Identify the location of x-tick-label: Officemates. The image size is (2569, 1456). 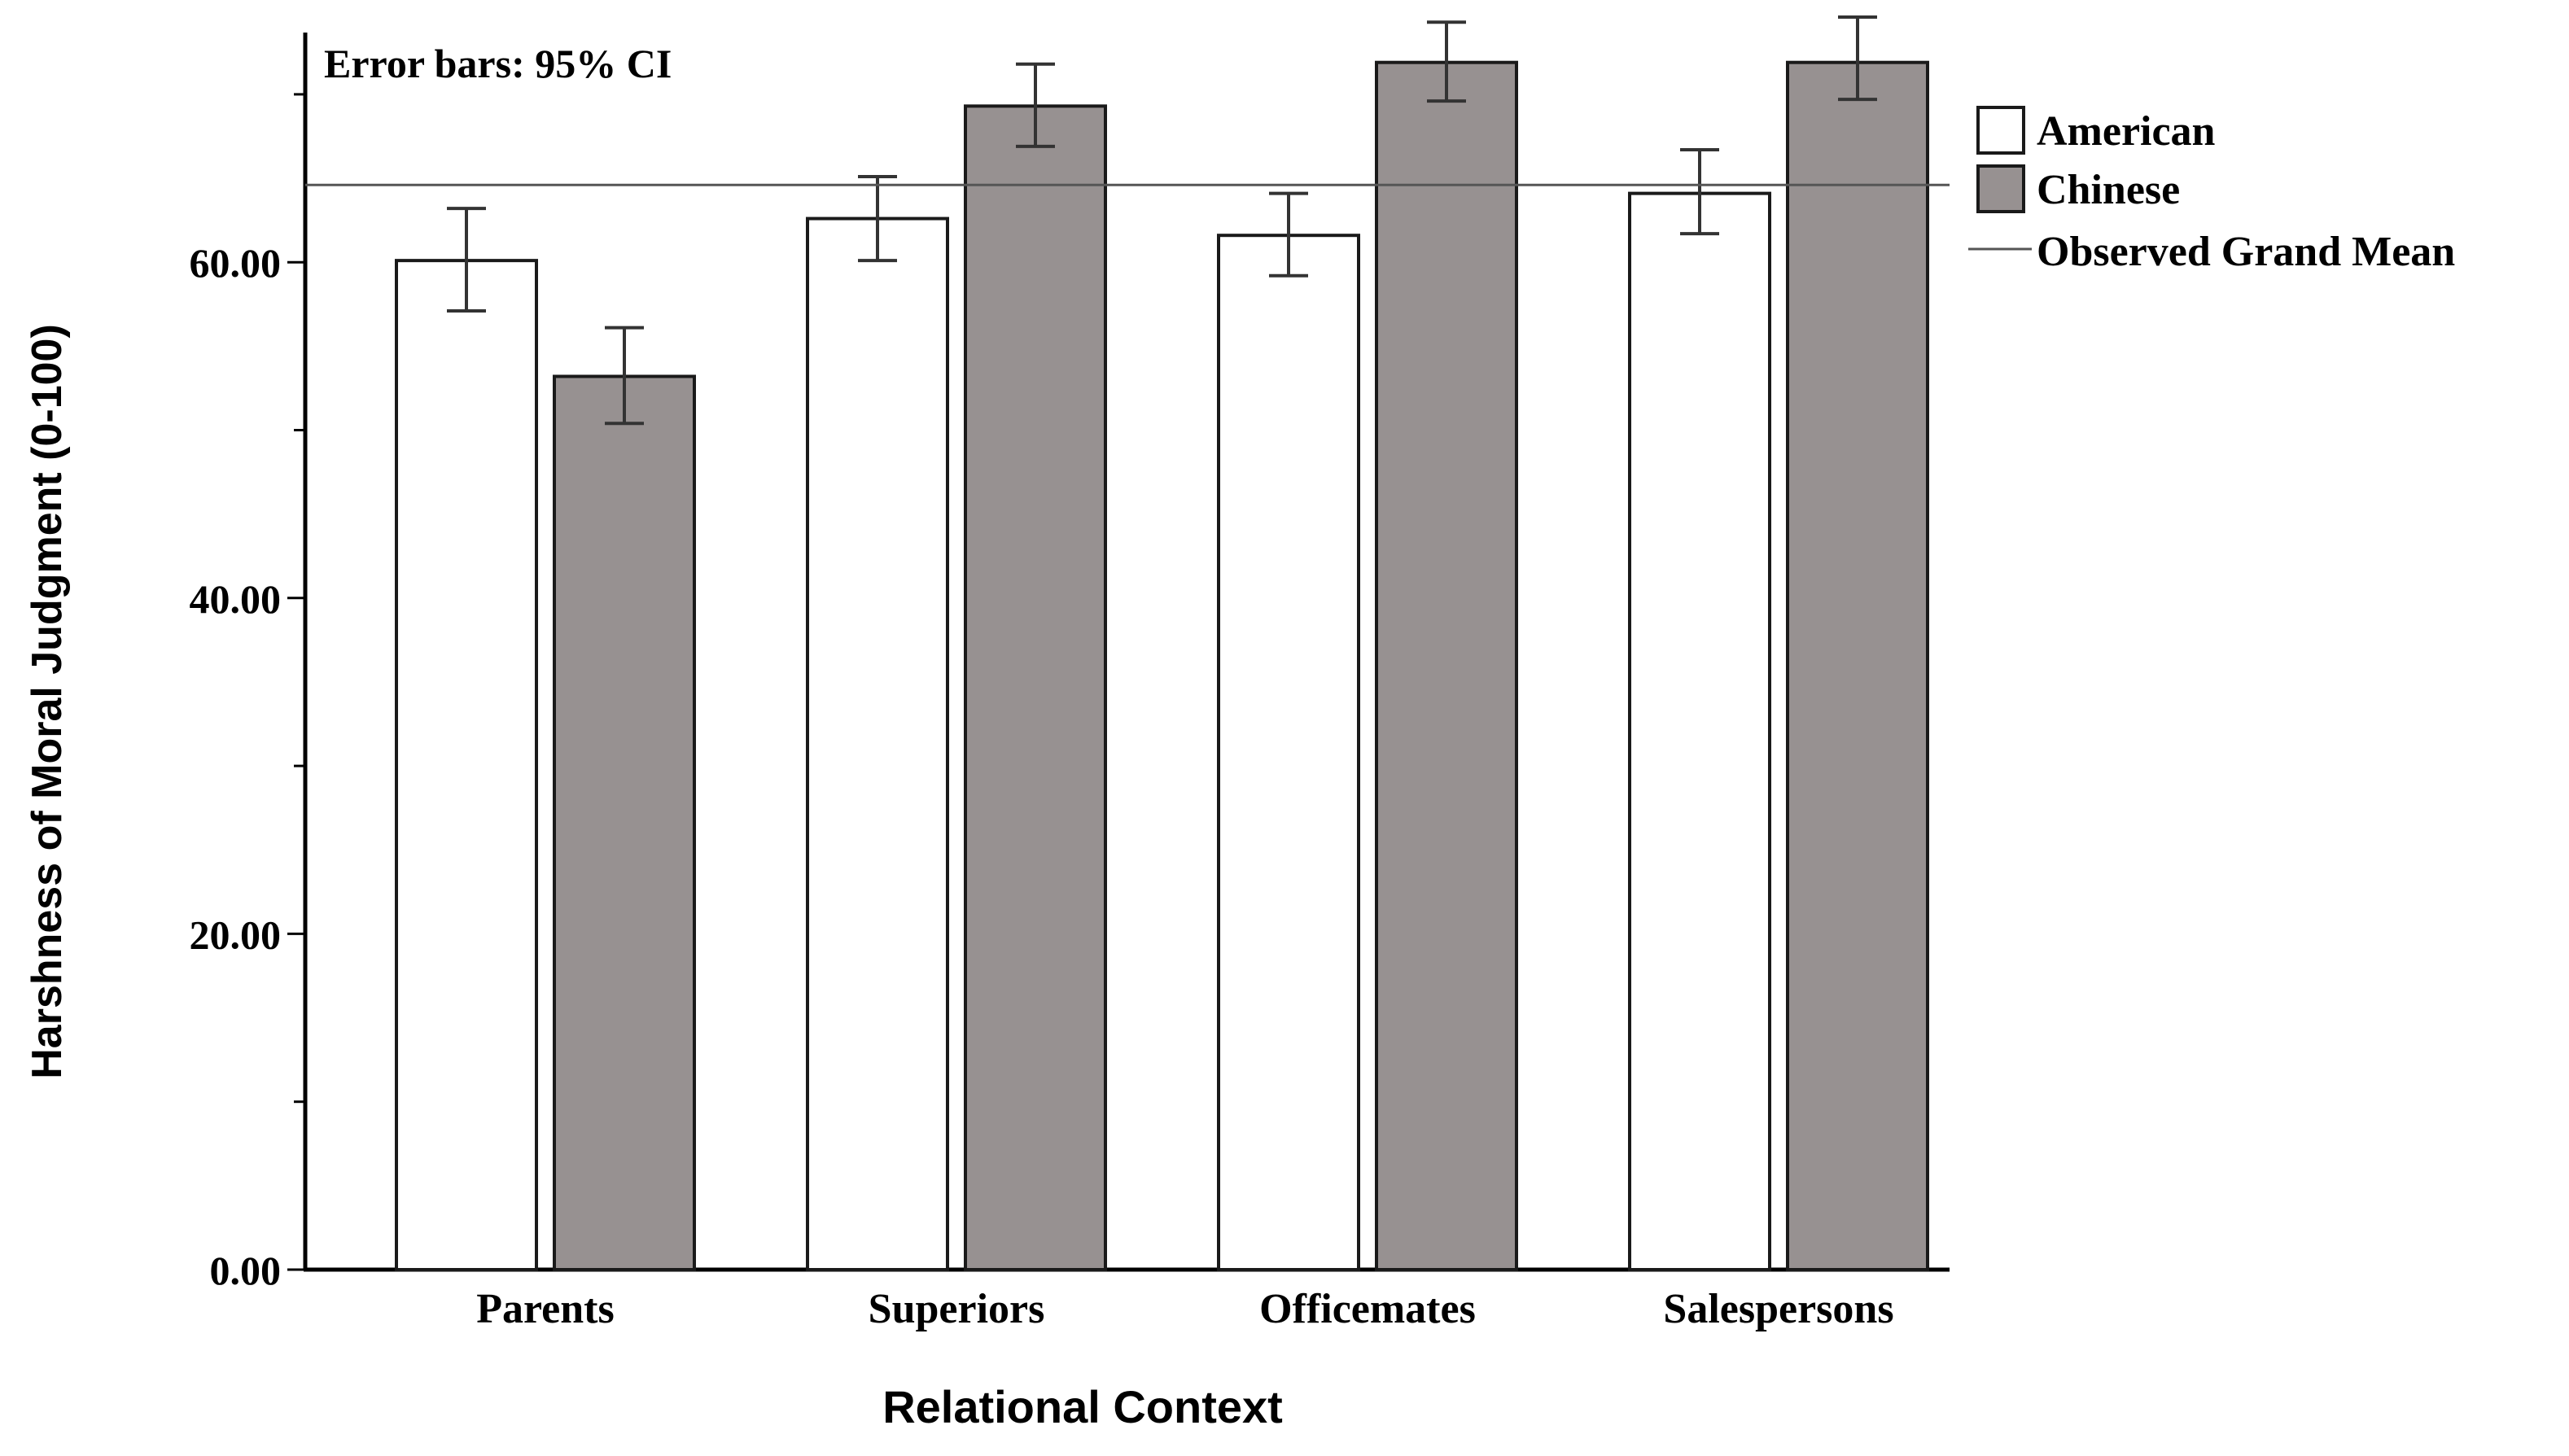
(1367, 1309).